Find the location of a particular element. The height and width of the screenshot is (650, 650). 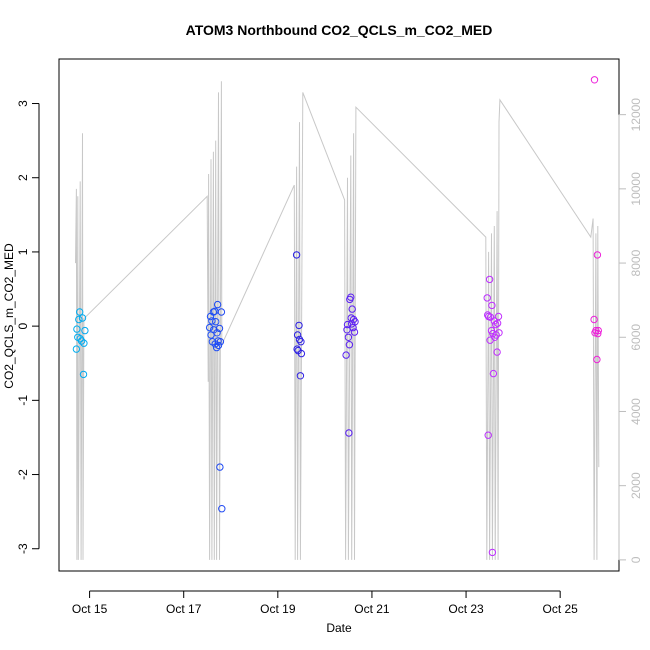

y2-tick-label-1: 2000 is located at coordinates (636, 485).